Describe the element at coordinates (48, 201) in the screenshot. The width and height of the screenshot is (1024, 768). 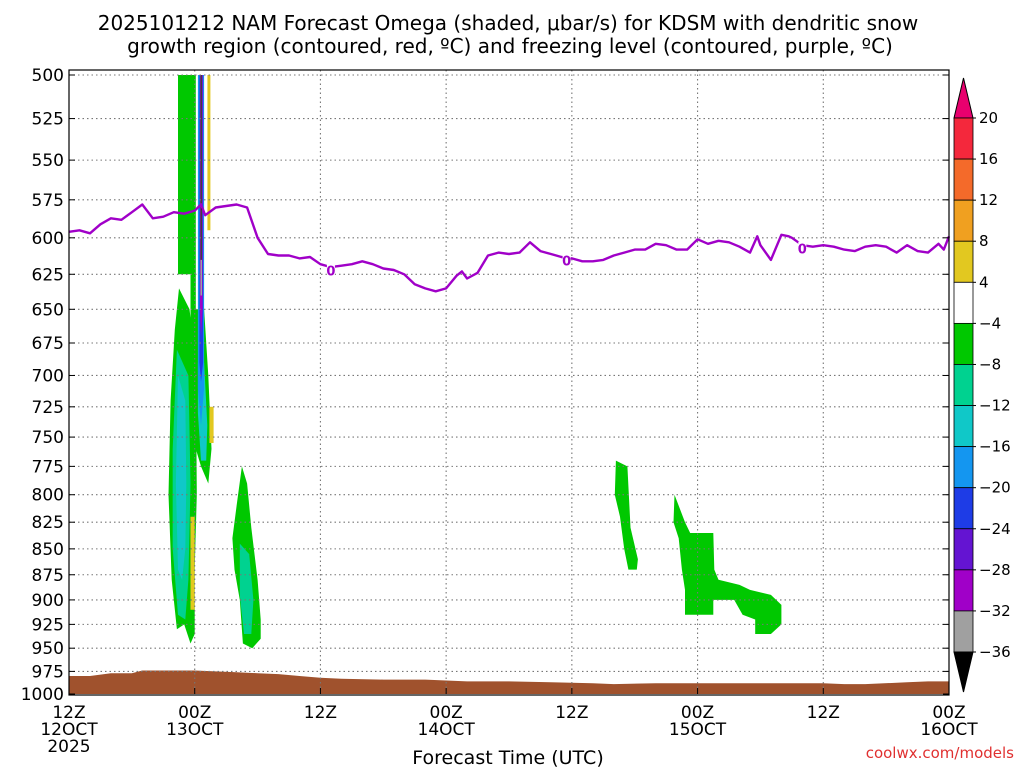
I see `y-tick-label: 575` at that location.